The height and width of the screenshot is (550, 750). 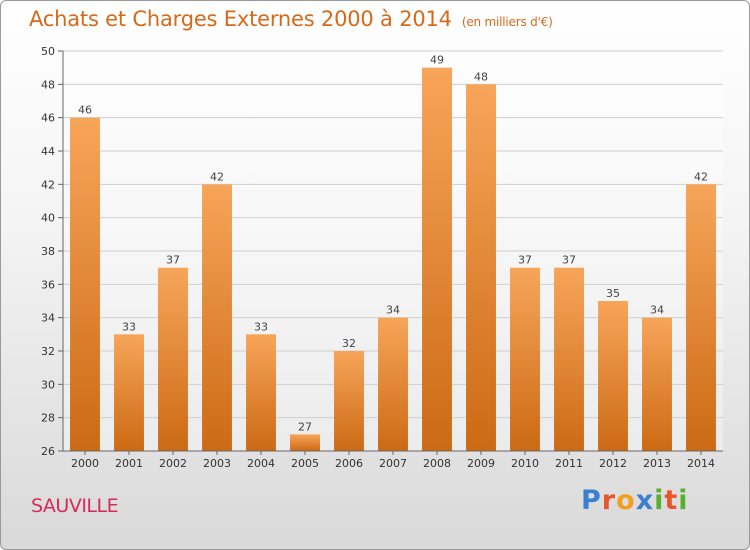 What do you see at coordinates (48, 84) in the screenshot?
I see `y-tick-label: 48` at bounding box center [48, 84].